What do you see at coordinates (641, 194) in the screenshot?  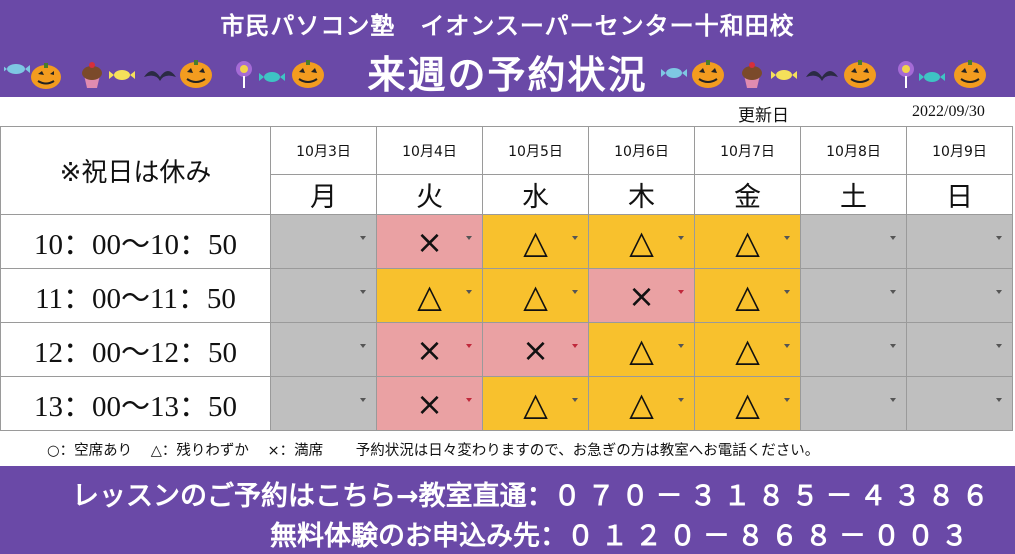 I see `day-header: 木` at bounding box center [641, 194].